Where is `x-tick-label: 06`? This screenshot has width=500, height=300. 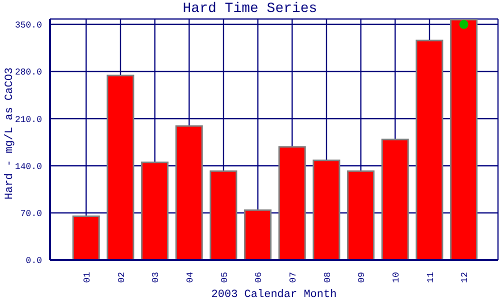 x-tick-label: 06 is located at coordinates (259, 277).